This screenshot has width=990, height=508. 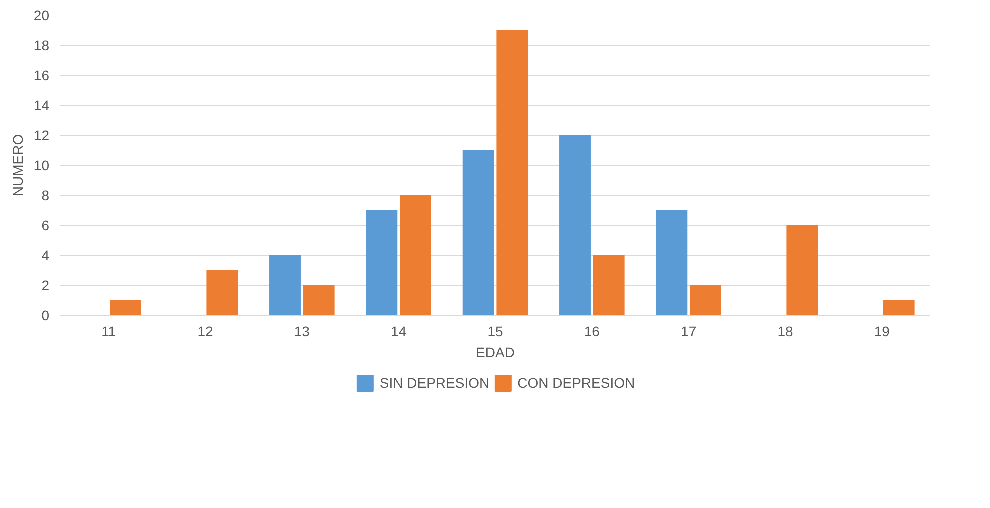 What do you see at coordinates (435, 383) in the screenshot?
I see `legend-label: SIN DEPRESION` at bounding box center [435, 383].